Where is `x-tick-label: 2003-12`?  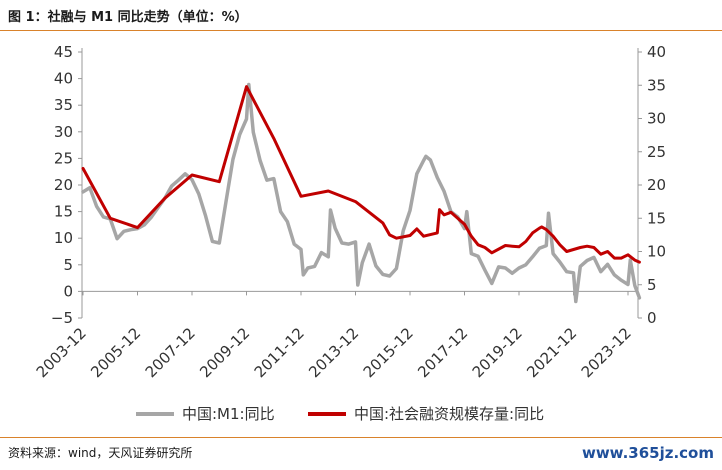 x-tick-label: 2003-12 is located at coordinates (61, 352).